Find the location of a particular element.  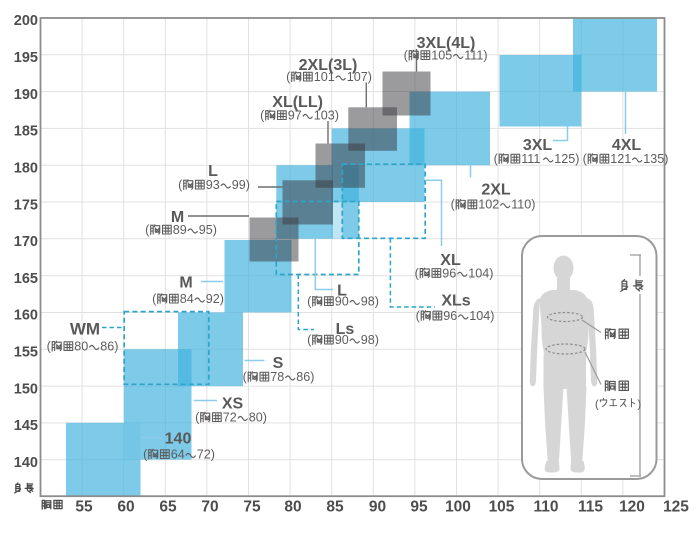

svg-text: 95 is located at coordinates (419, 506).